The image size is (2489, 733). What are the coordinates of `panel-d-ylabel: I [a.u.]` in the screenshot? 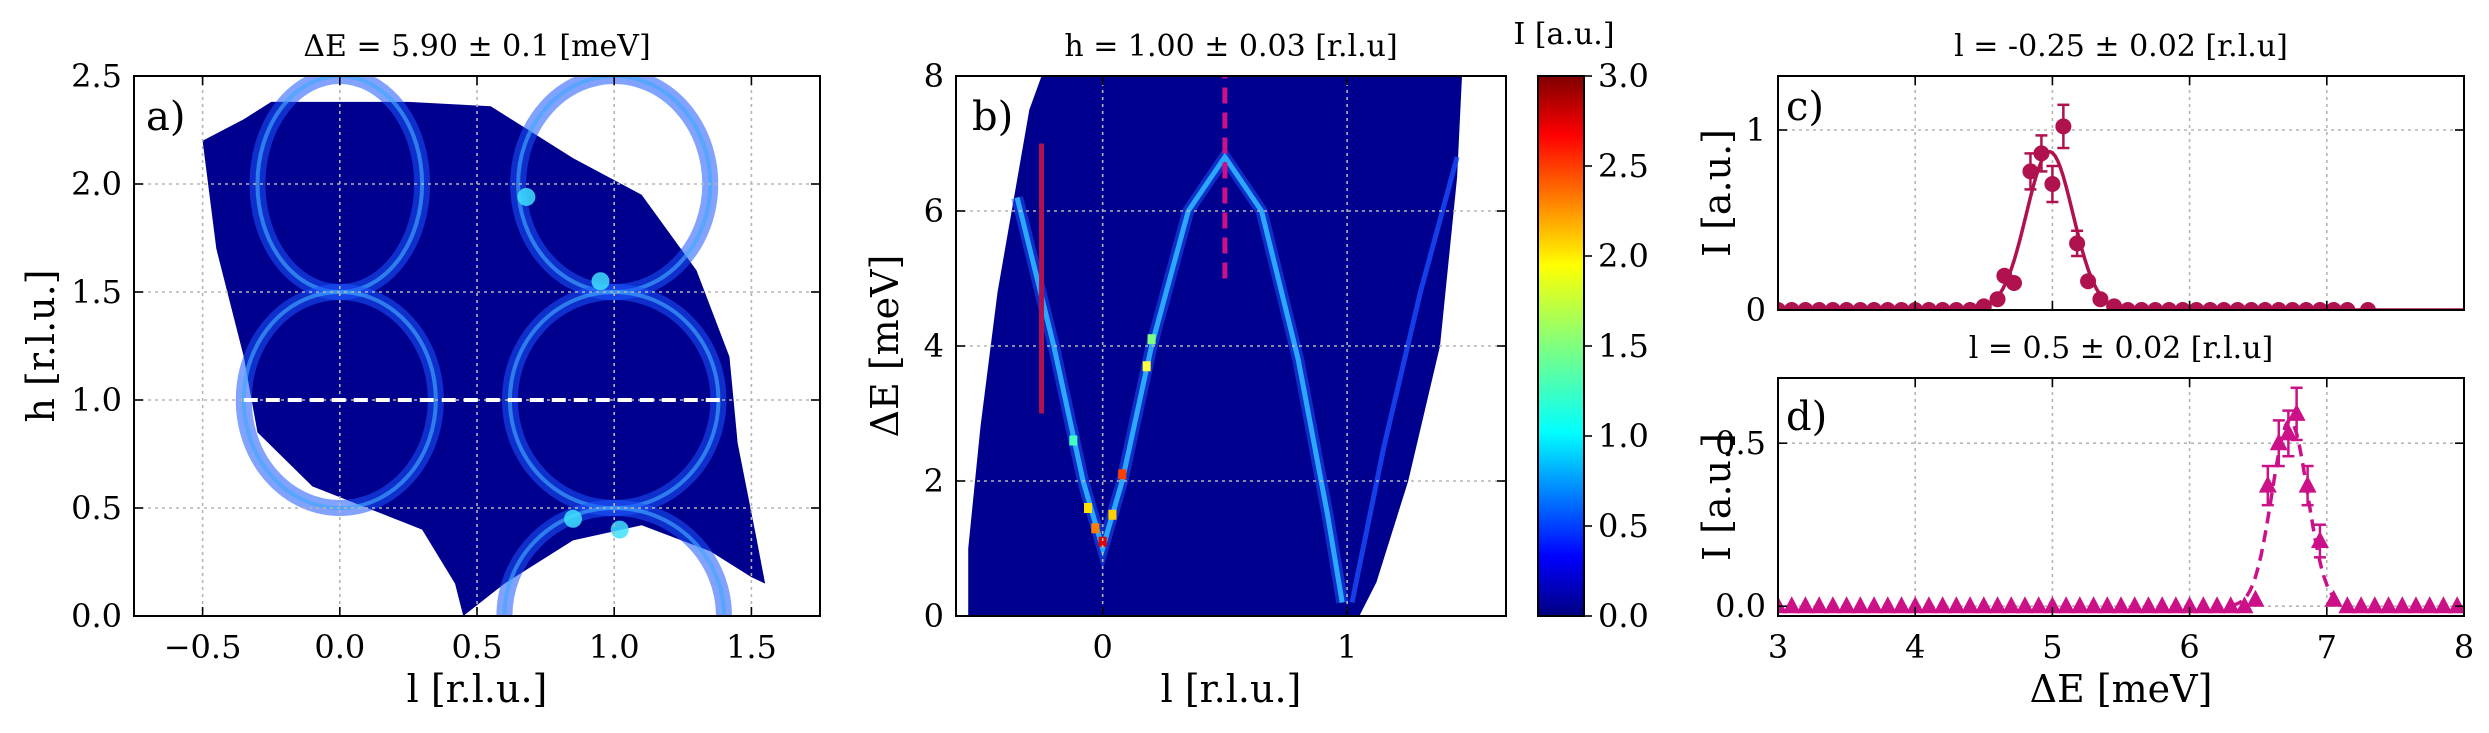 It's located at (1717, 497).